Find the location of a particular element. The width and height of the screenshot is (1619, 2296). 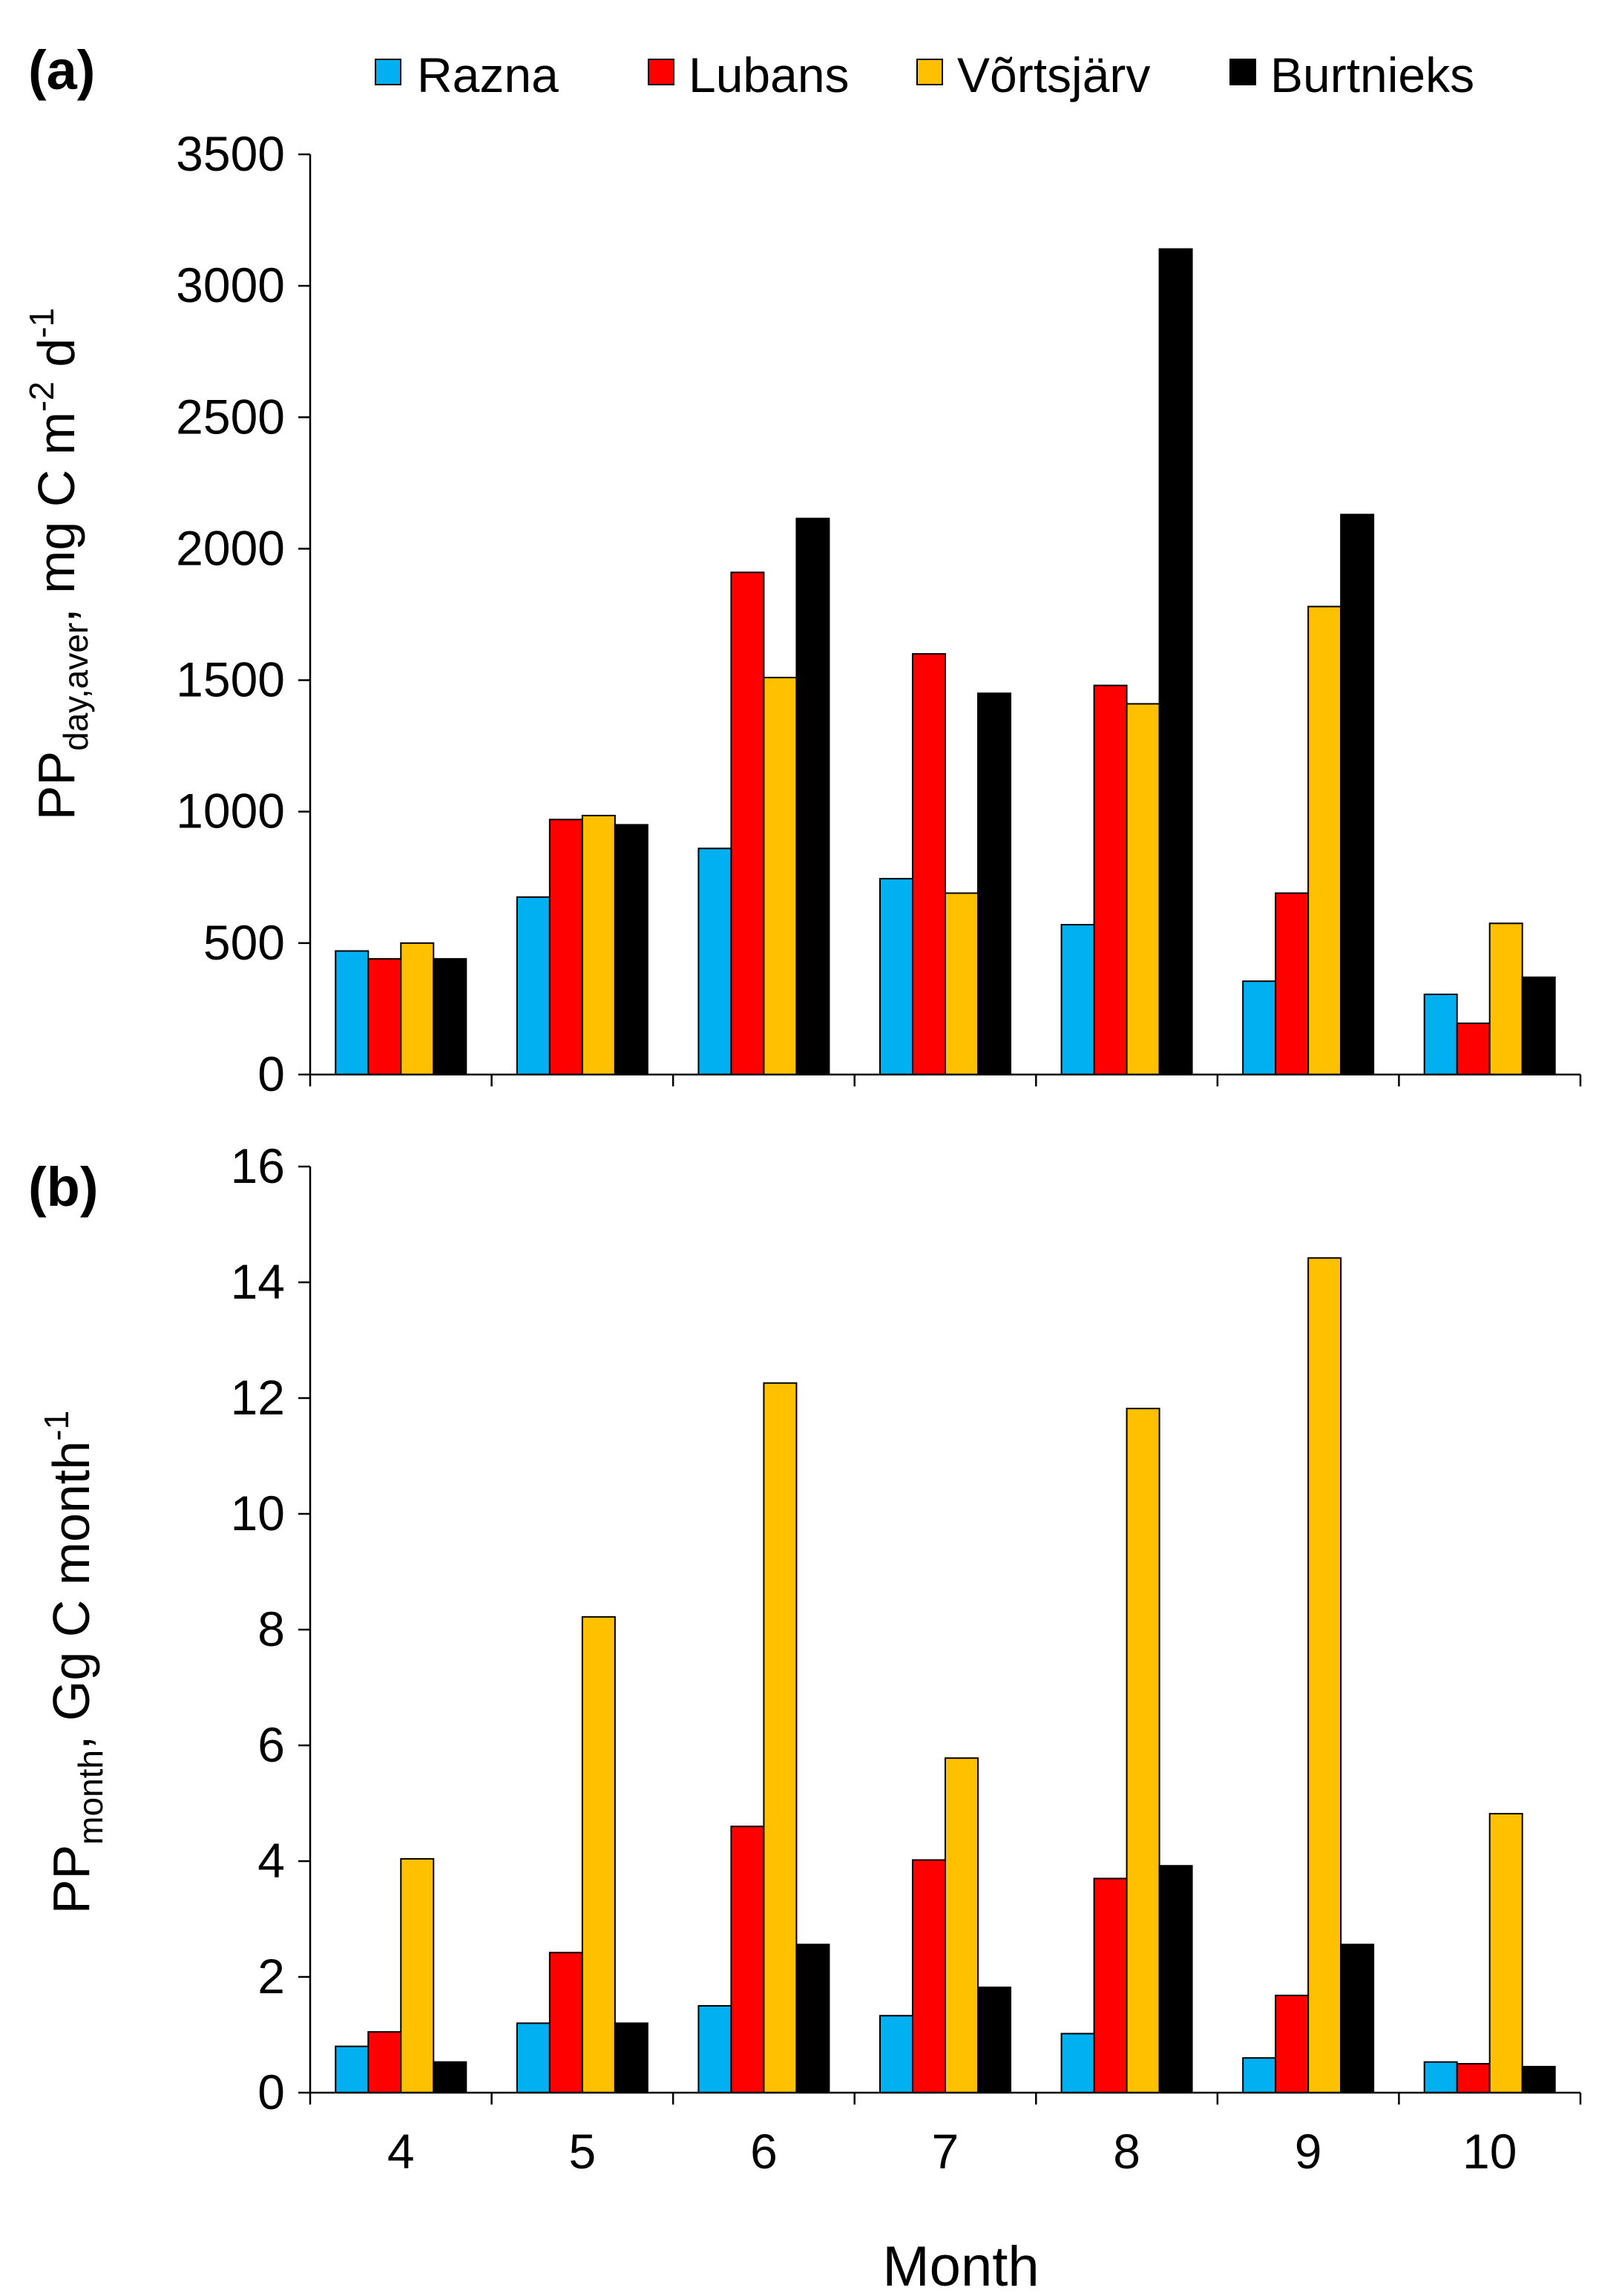

x-tick-label-month-5: 5 is located at coordinates (582, 2151).